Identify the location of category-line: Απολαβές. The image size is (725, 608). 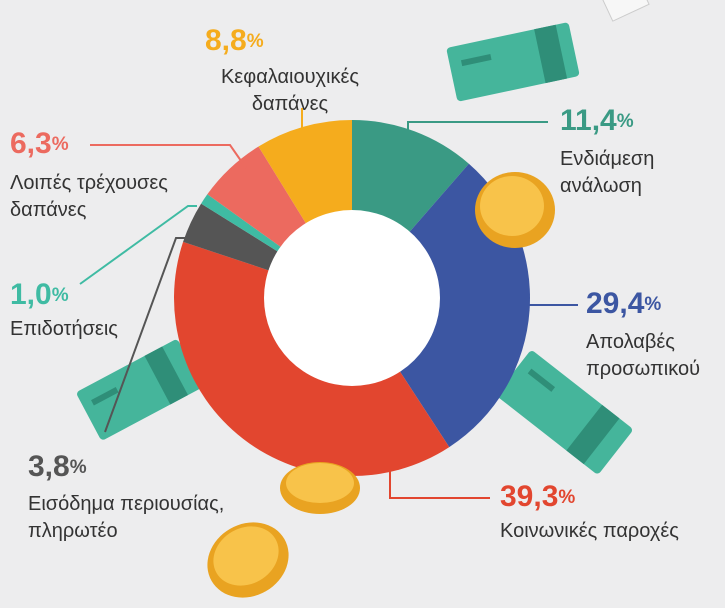
(630, 342).